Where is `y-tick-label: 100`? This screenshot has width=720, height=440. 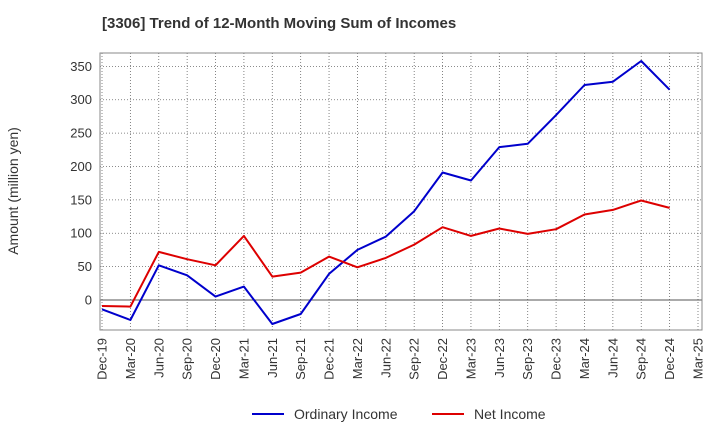
y-tick-label: 100 is located at coordinates (81, 233).